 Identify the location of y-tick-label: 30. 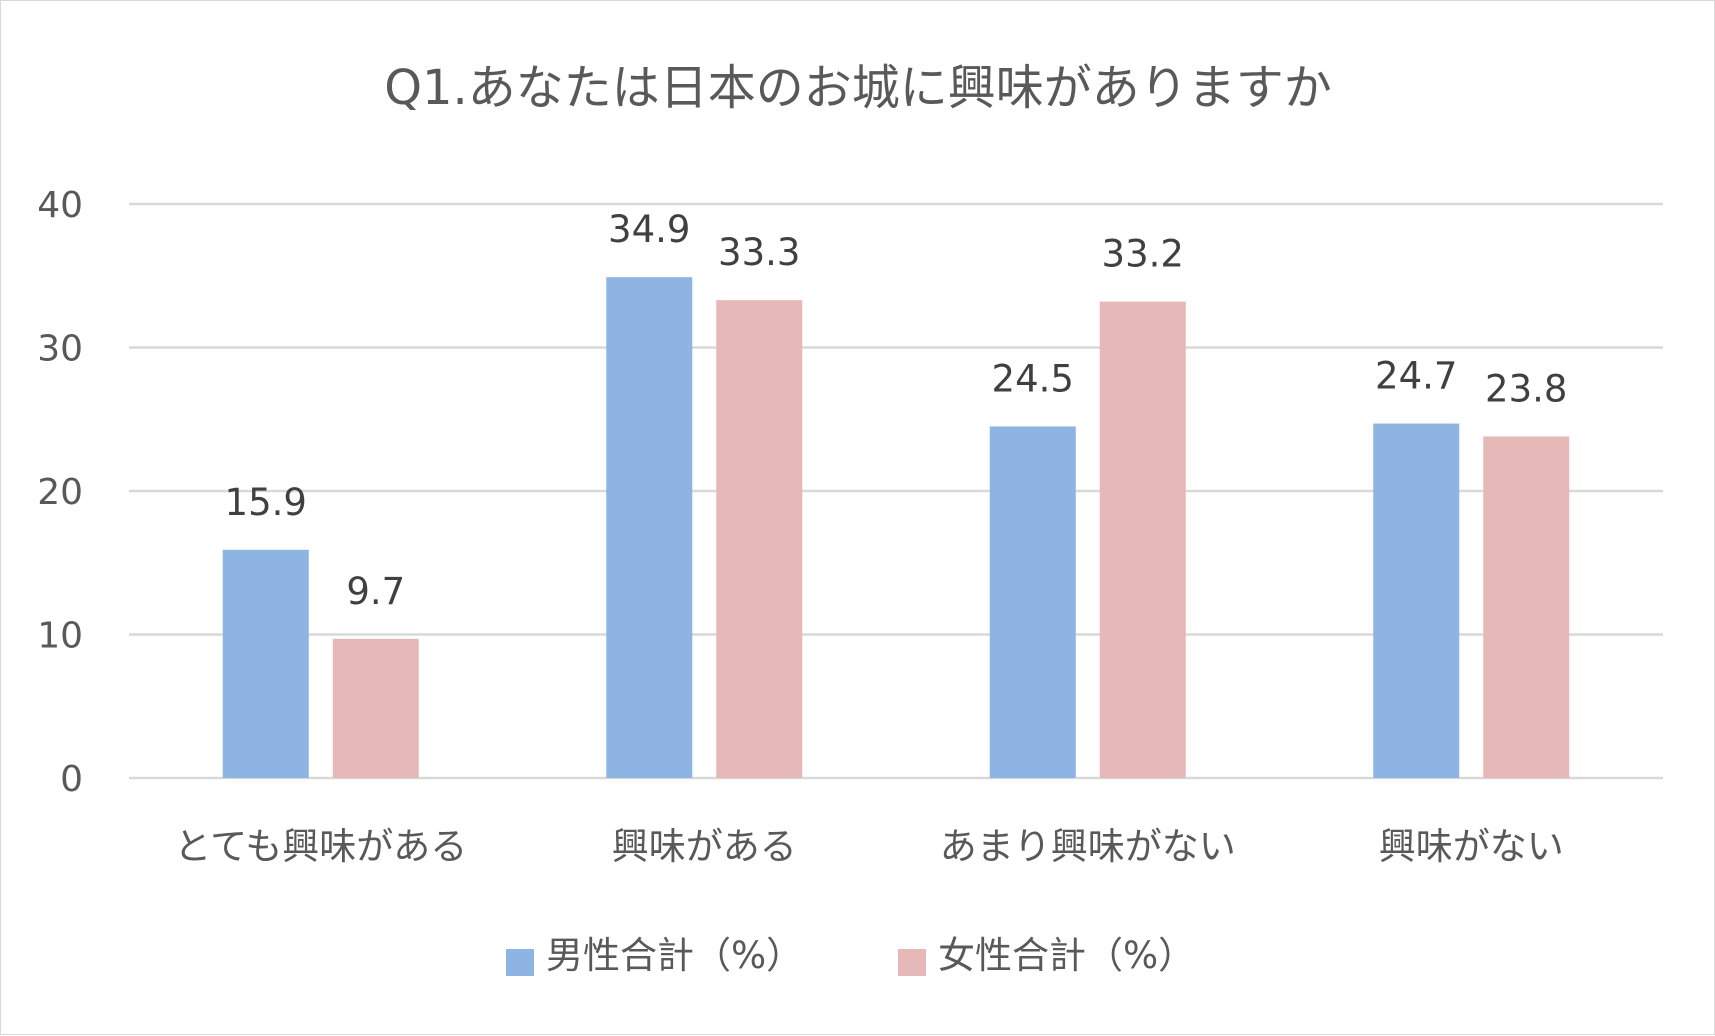
(60, 349).